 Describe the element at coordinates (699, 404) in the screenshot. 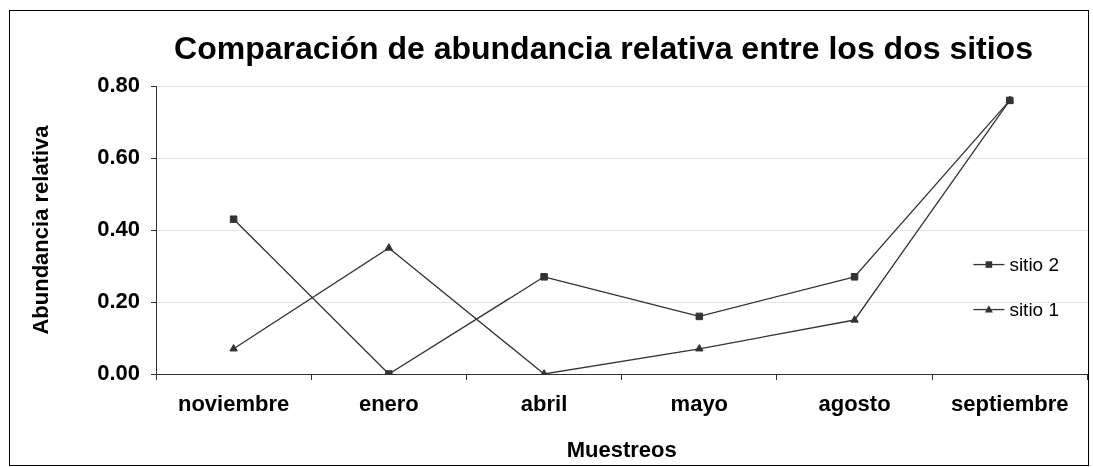

I see `x-tick-label: mayo` at that location.